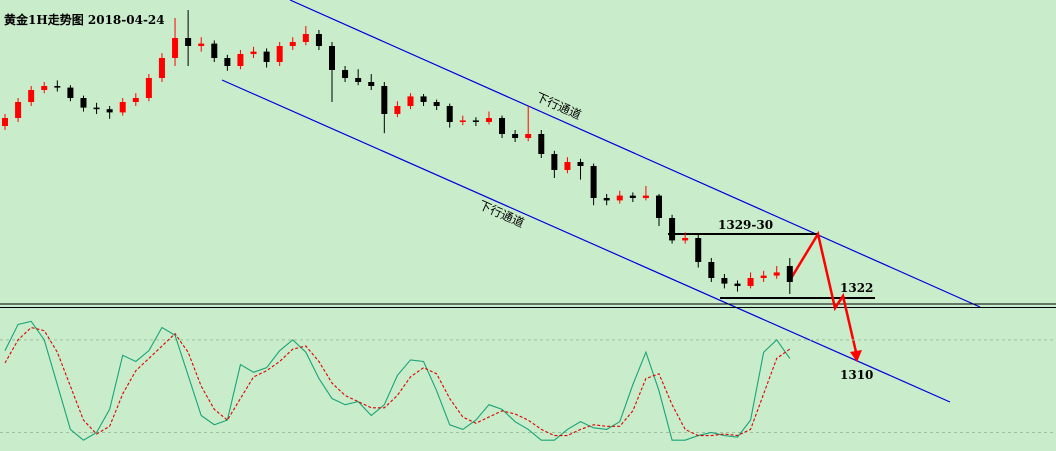 The width and height of the screenshot is (1056, 451). Describe the element at coordinates (823, 291) in the screenshot. I see `projection-path` at that location.